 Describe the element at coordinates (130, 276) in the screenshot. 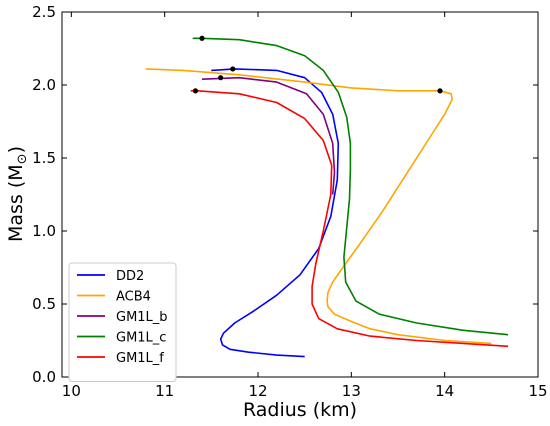

I see `legend-label: DD2` at that location.